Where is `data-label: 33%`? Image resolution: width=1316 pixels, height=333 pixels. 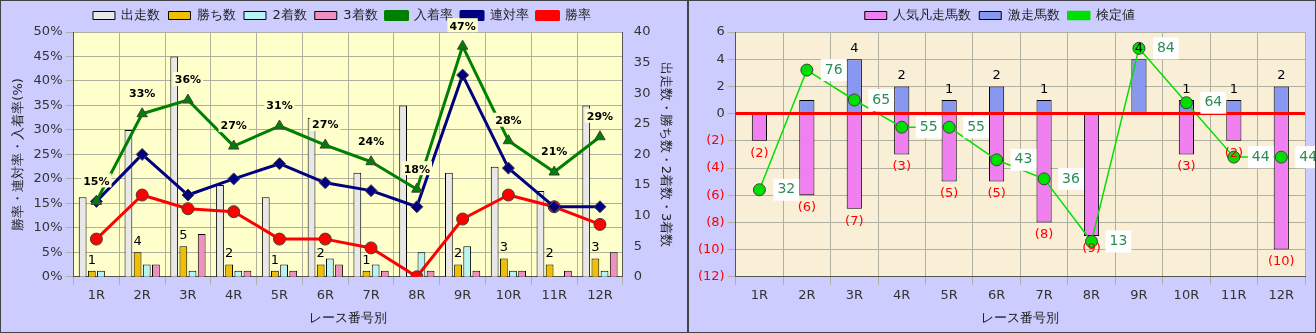
data-label: 33% is located at coordinates (142, 94).